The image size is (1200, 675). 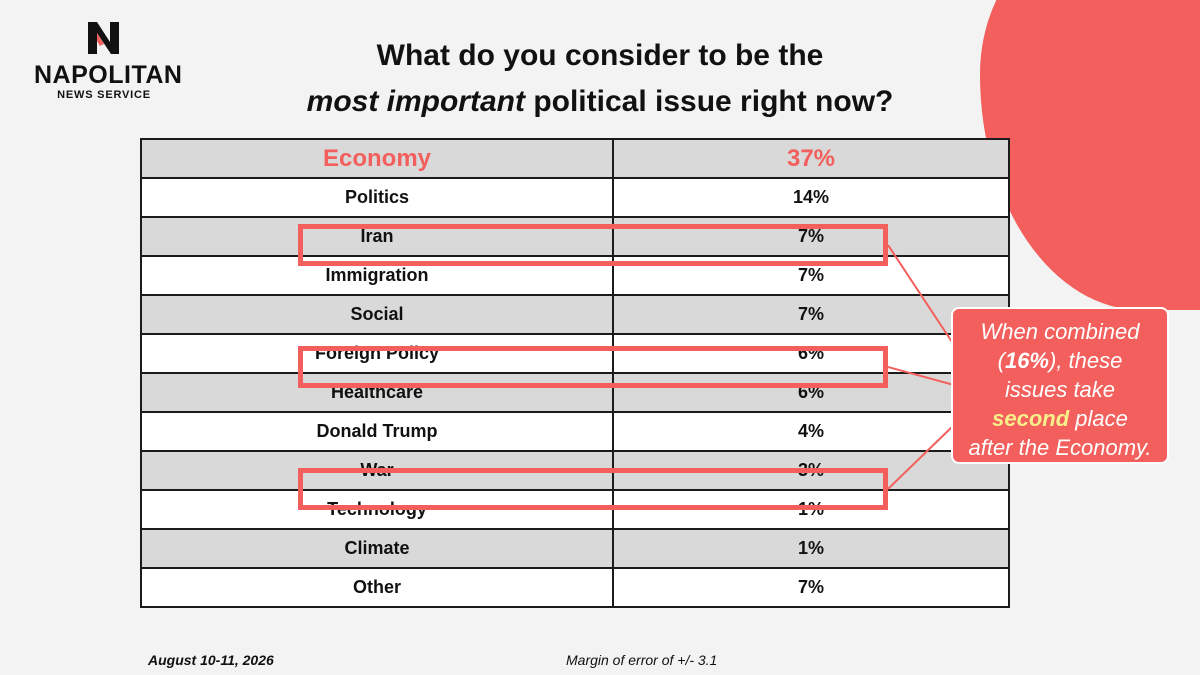 I want to click on issue-percent: 1%, so click(x=811, y=548).